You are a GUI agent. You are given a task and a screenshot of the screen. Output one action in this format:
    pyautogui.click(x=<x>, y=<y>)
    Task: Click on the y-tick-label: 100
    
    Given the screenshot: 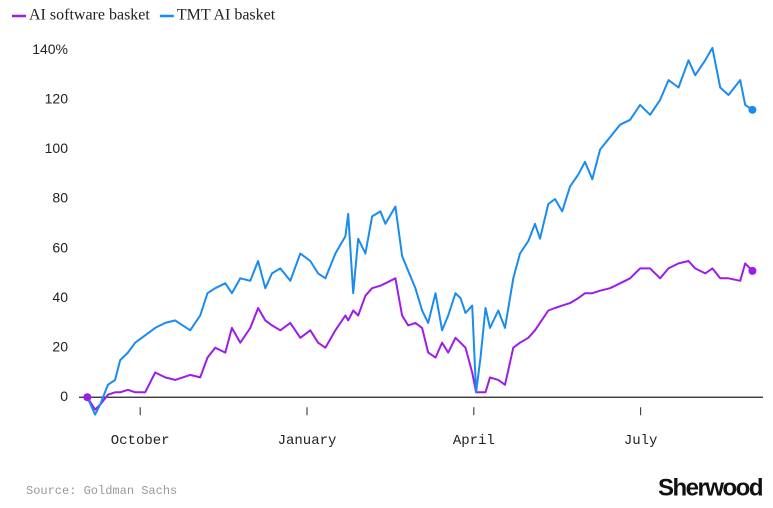 What is the action you would take?
    pyautogui.click(x=57, y=148)
    